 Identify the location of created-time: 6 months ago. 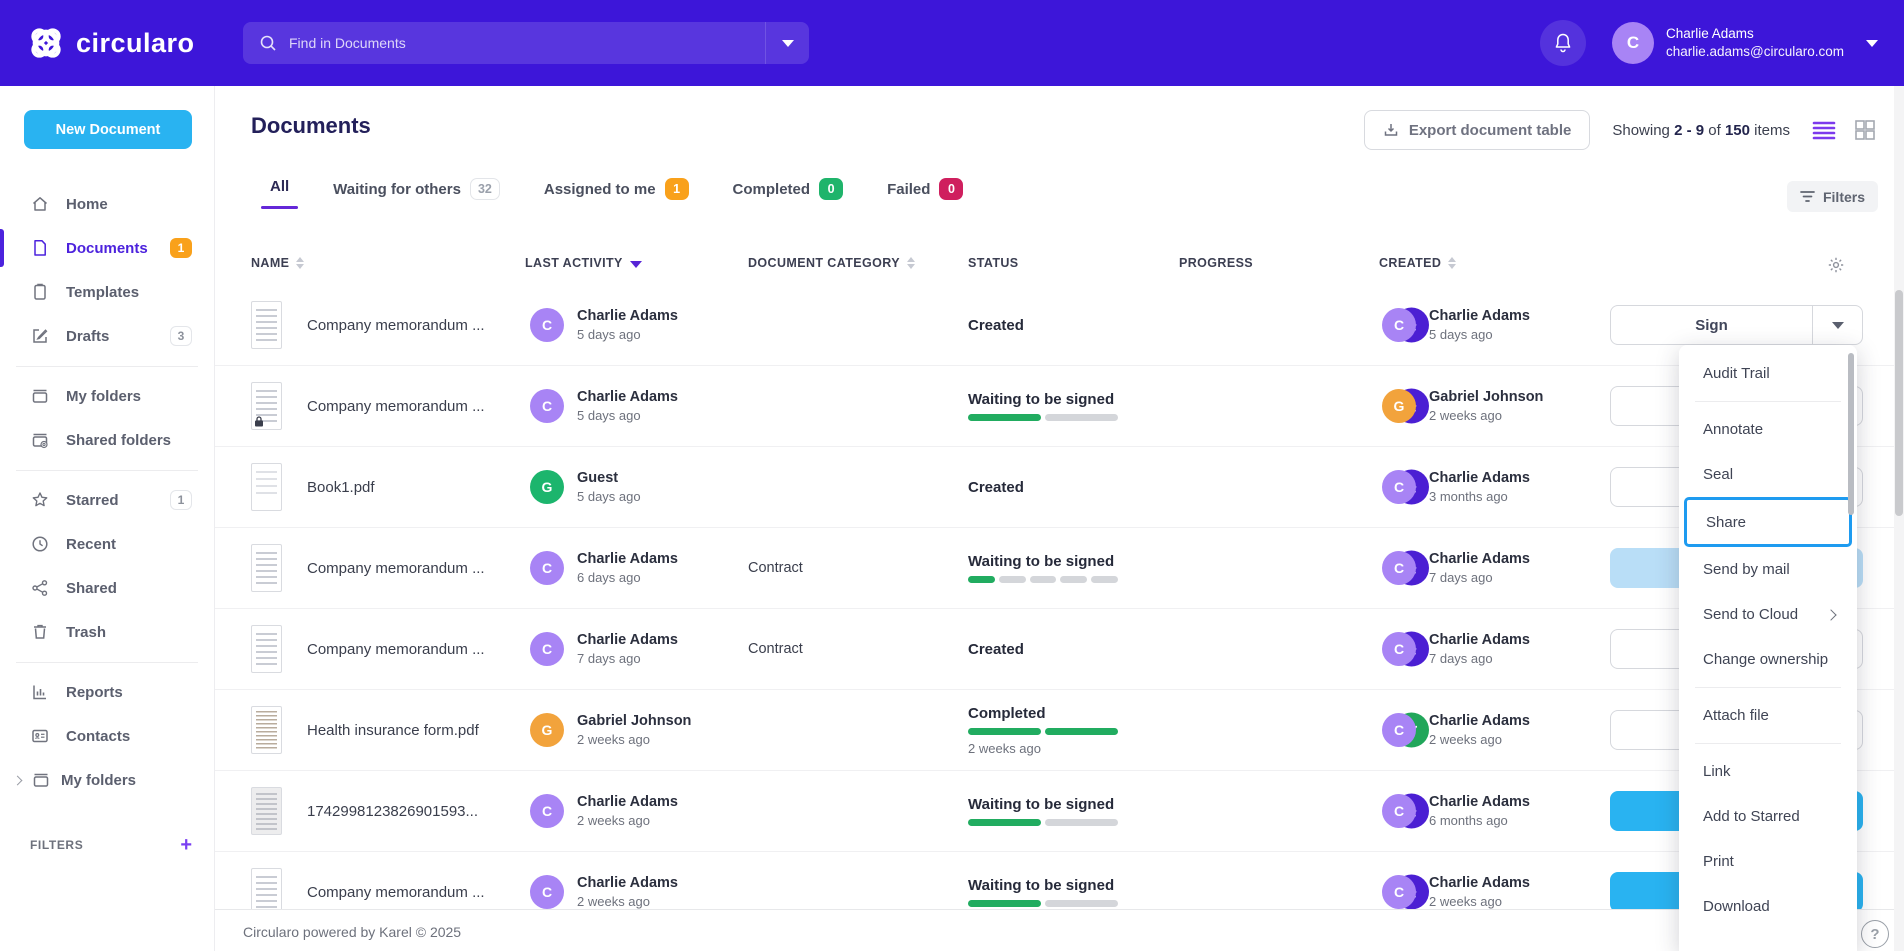
(1468, 820).